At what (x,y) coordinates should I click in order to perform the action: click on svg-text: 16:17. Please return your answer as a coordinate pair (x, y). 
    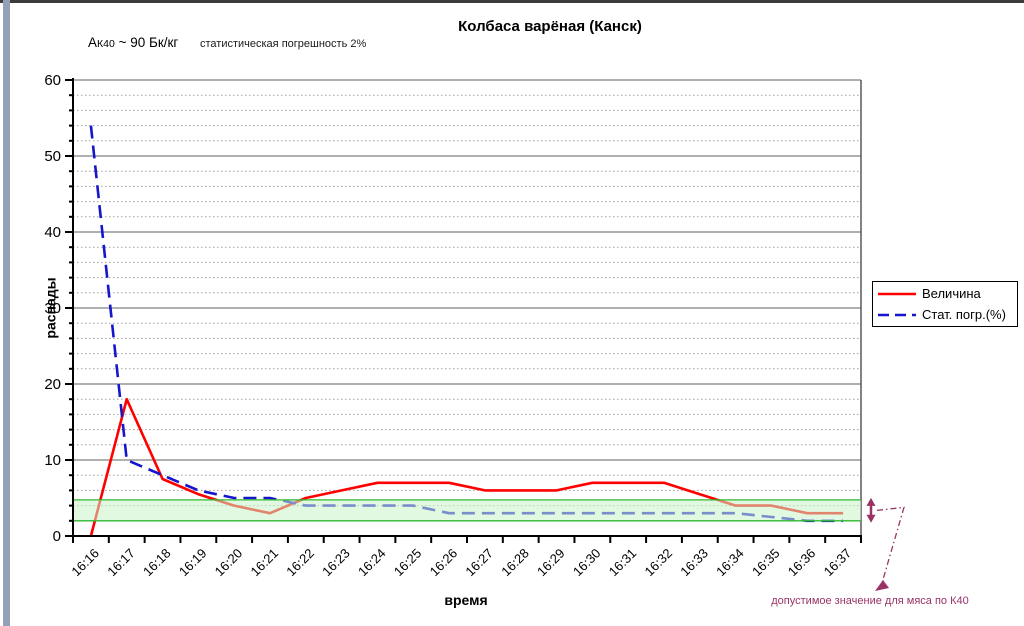
    Looking at the image, I should click on (121, 563).